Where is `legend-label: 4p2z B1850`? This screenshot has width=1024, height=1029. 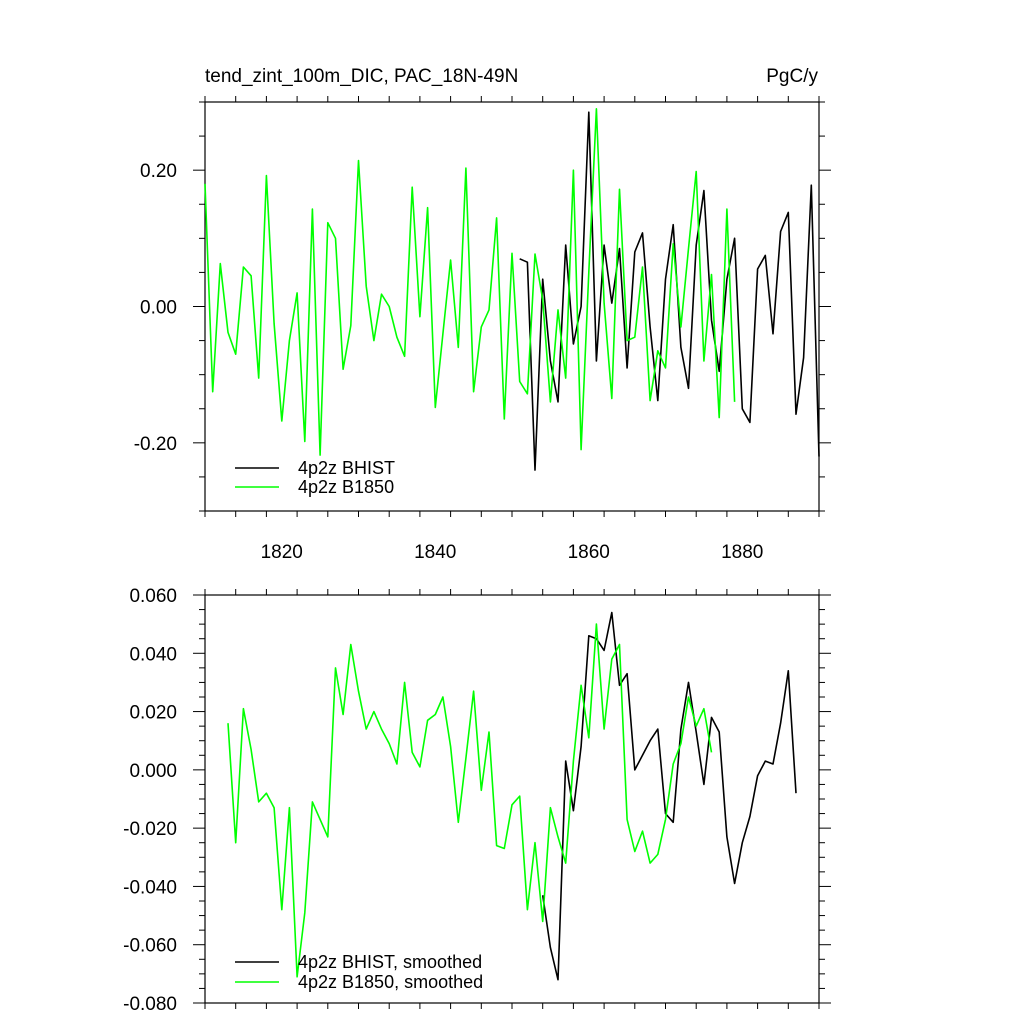
legend-label: 4p2z B1850 is located at coordinates (346, 487).